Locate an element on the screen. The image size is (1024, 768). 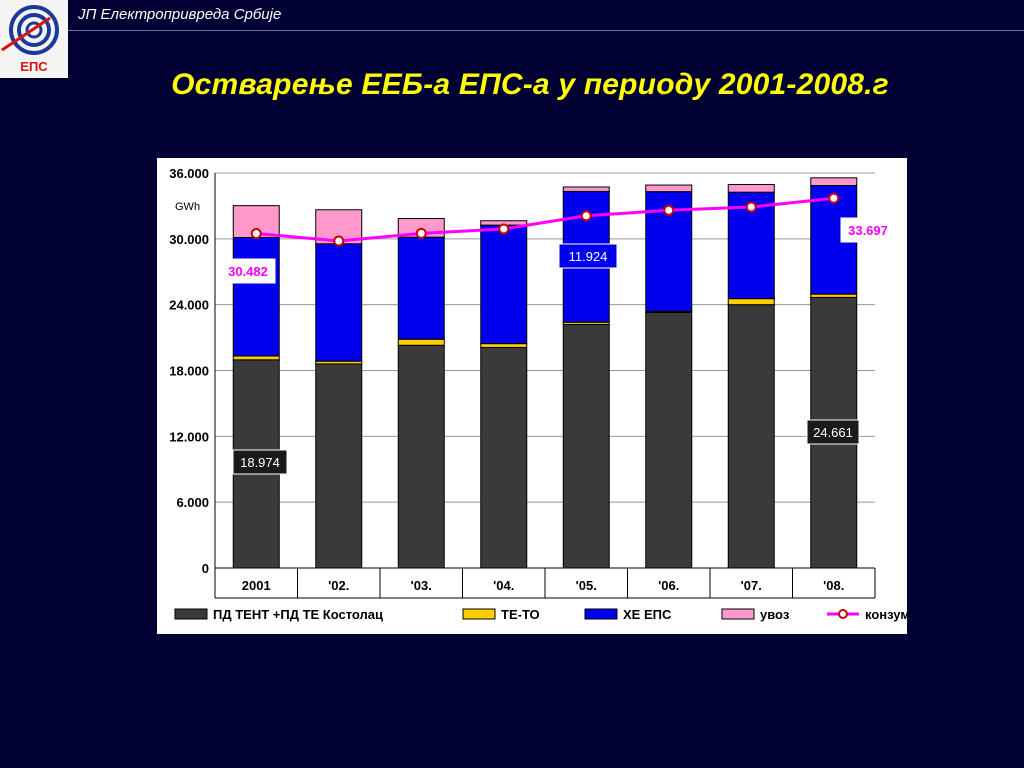
x-tick-label: '06. is located at coordinates (668, 585).